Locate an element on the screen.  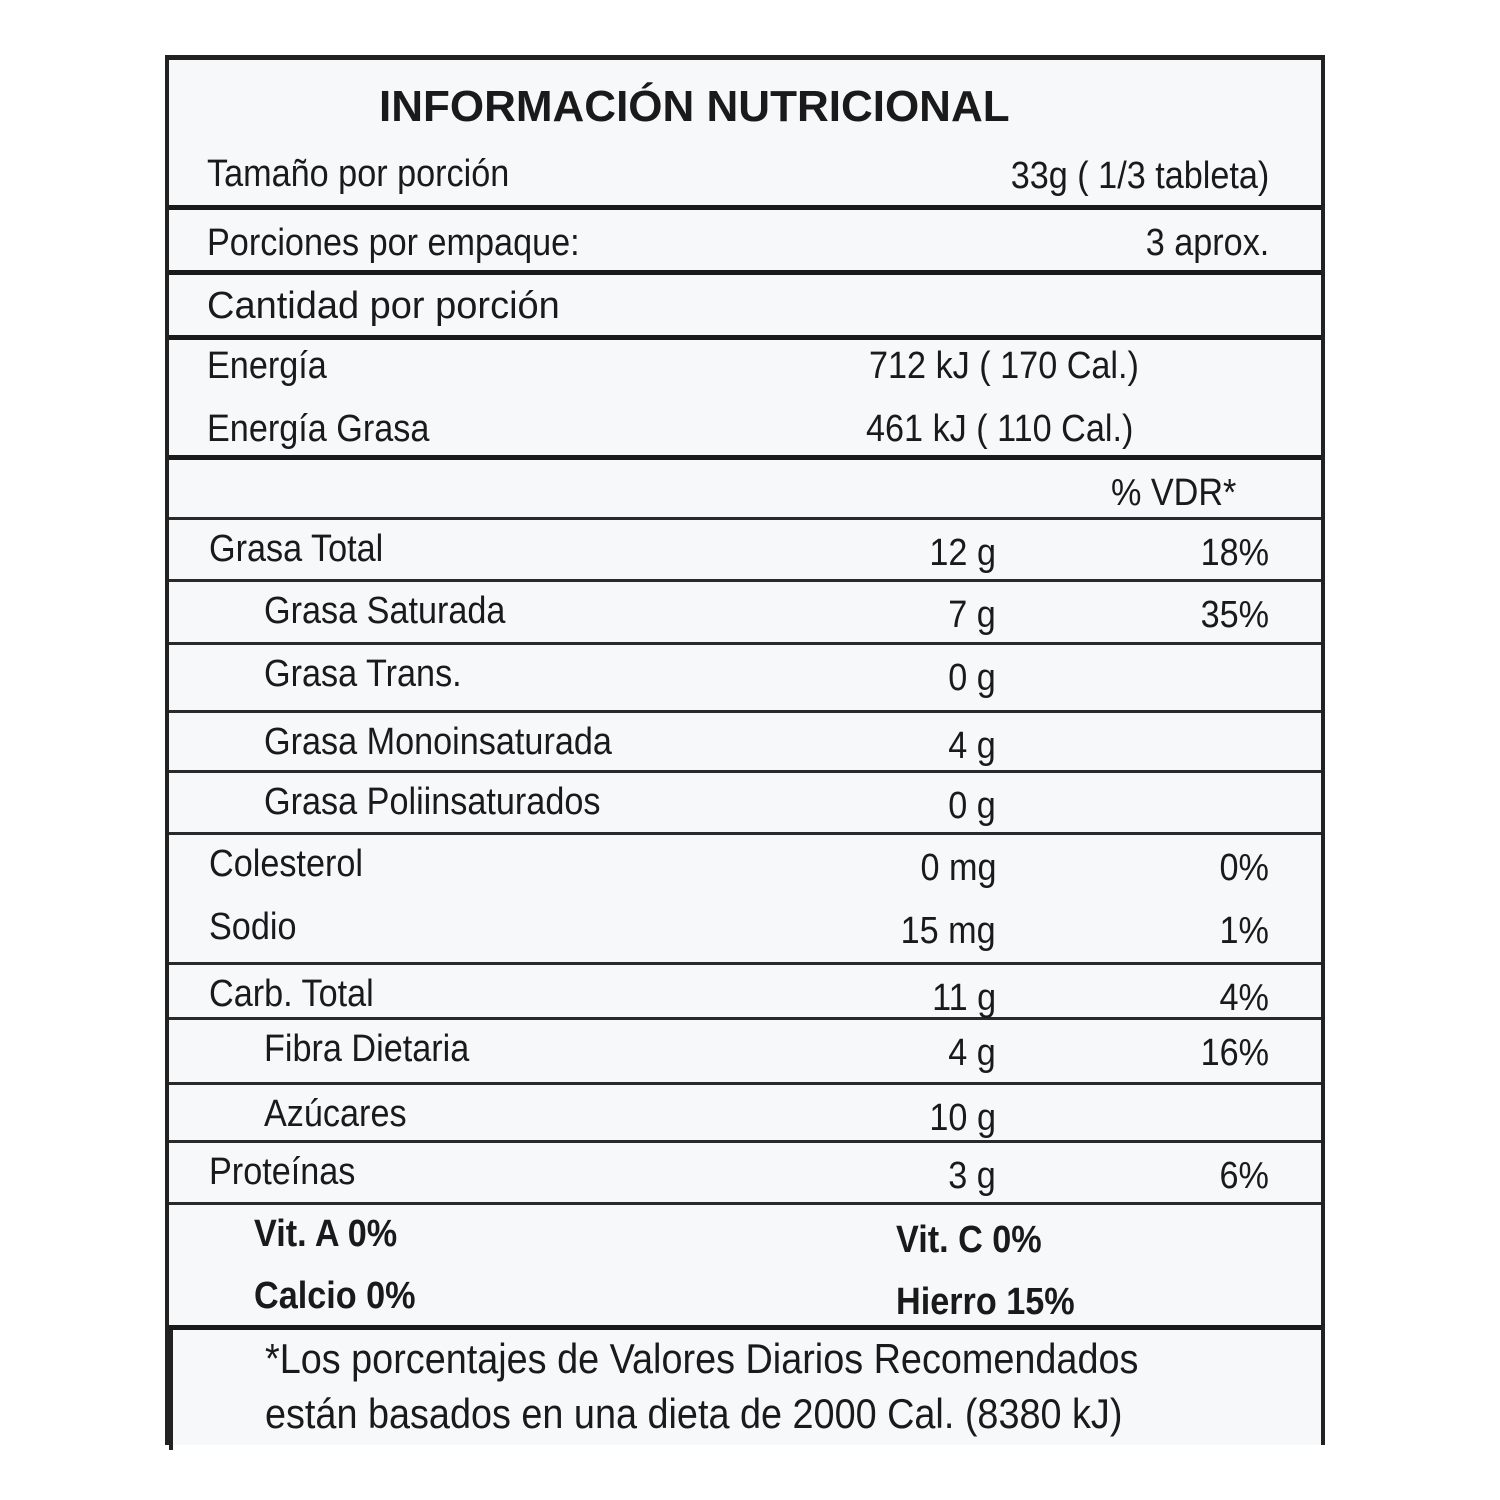
nutrient-dv: 16% is located at coordinates (1234, 1053).